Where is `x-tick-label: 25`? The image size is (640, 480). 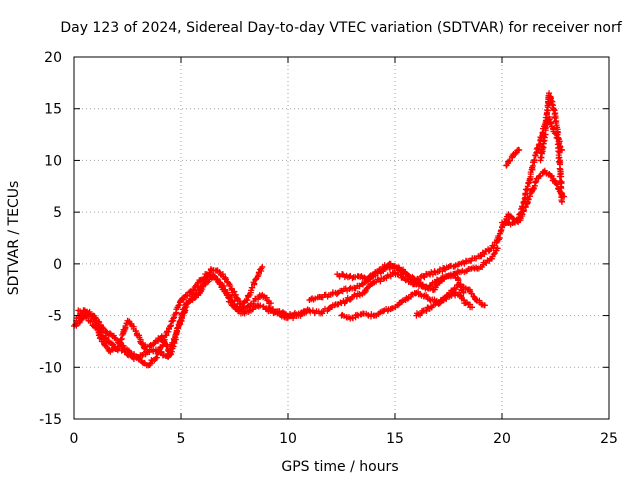 x-tick-label: 25 is located at coordinates (609, 439).